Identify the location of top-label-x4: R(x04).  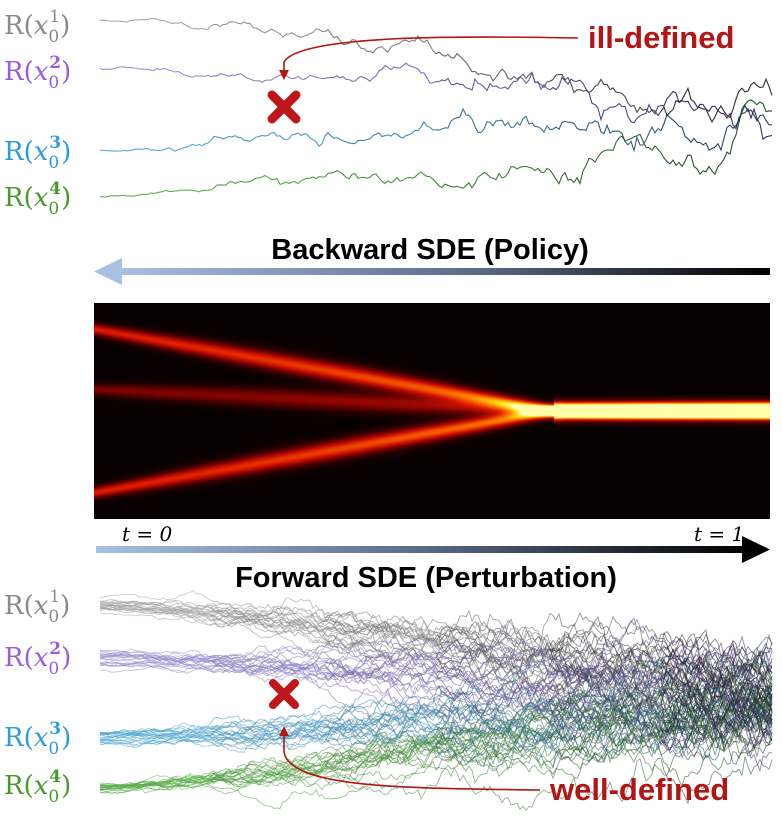
(37, 199).